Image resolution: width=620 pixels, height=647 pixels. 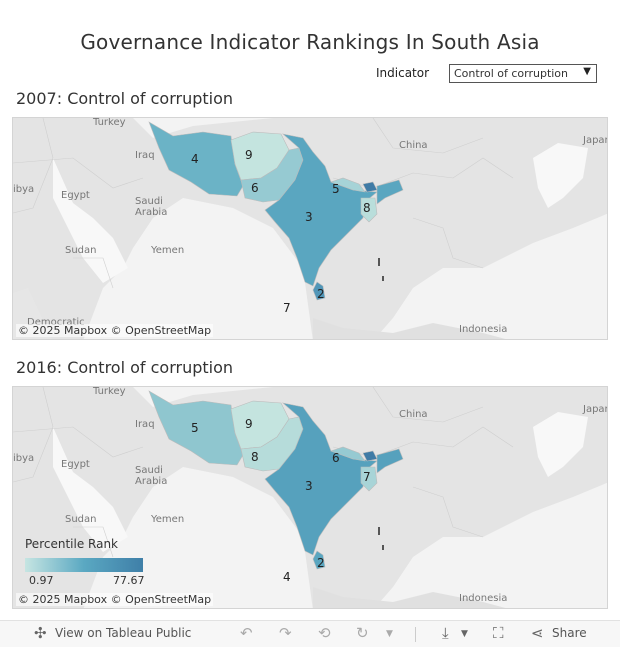 What do you see at coordinates (445, 633) in the screenshot?
I see `download-icon: ⤓` at bounding box center [445, 633].